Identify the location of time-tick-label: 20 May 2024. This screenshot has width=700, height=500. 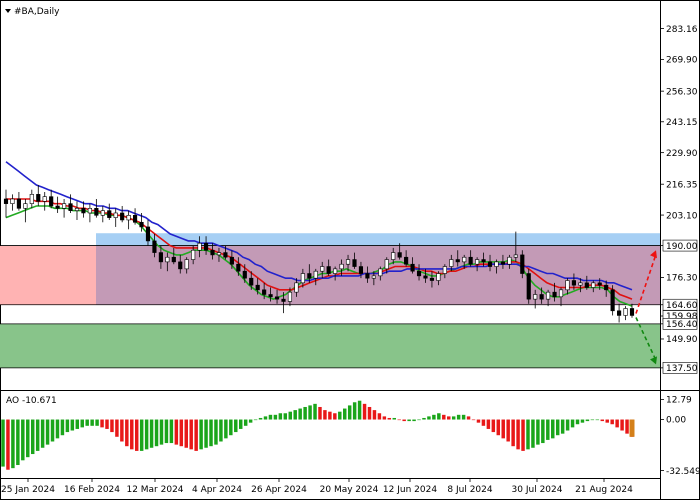
(349, 490).